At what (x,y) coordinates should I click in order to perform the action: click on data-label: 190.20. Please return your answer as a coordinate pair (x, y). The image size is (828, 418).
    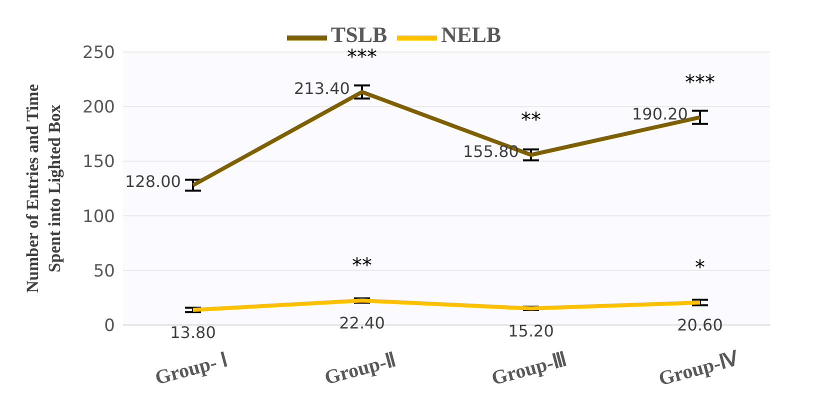
    Looking at the image, I should click on (660, 114).